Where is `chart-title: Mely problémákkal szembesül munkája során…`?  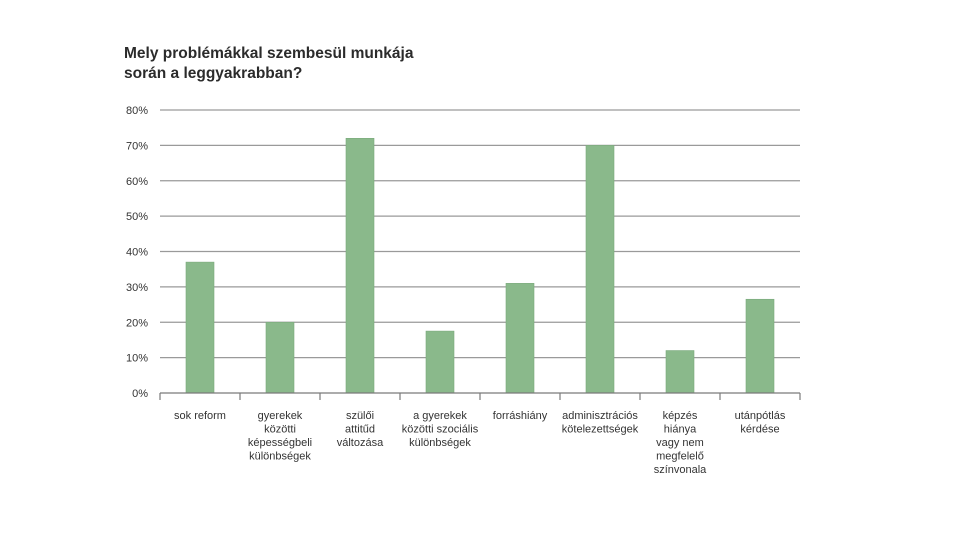
chart-title: Mely problémákkal szembesül munkája során… is located at coordinates (269, 63).